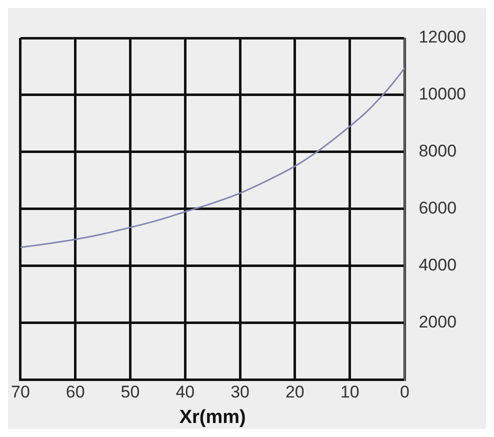  What do you see at coordinates (437, 265) in the screenshot?
I see `y-tick-label: 4000` at bounding box center [437, 265].